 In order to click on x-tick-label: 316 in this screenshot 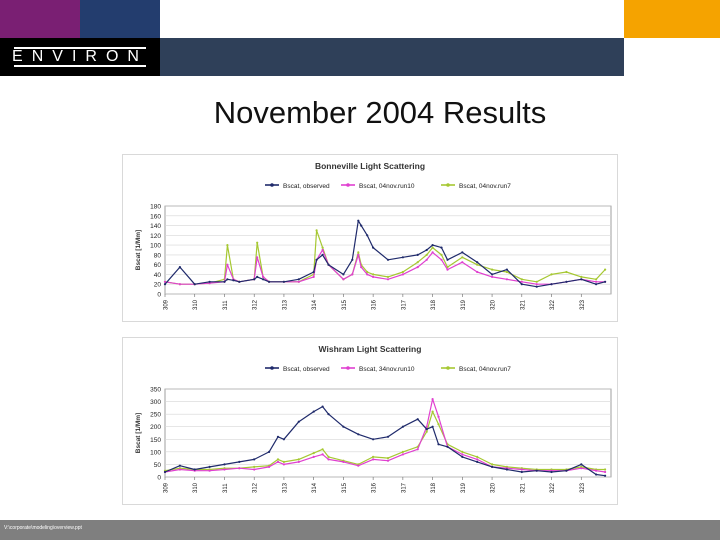, I will do `click(375, 487)`.